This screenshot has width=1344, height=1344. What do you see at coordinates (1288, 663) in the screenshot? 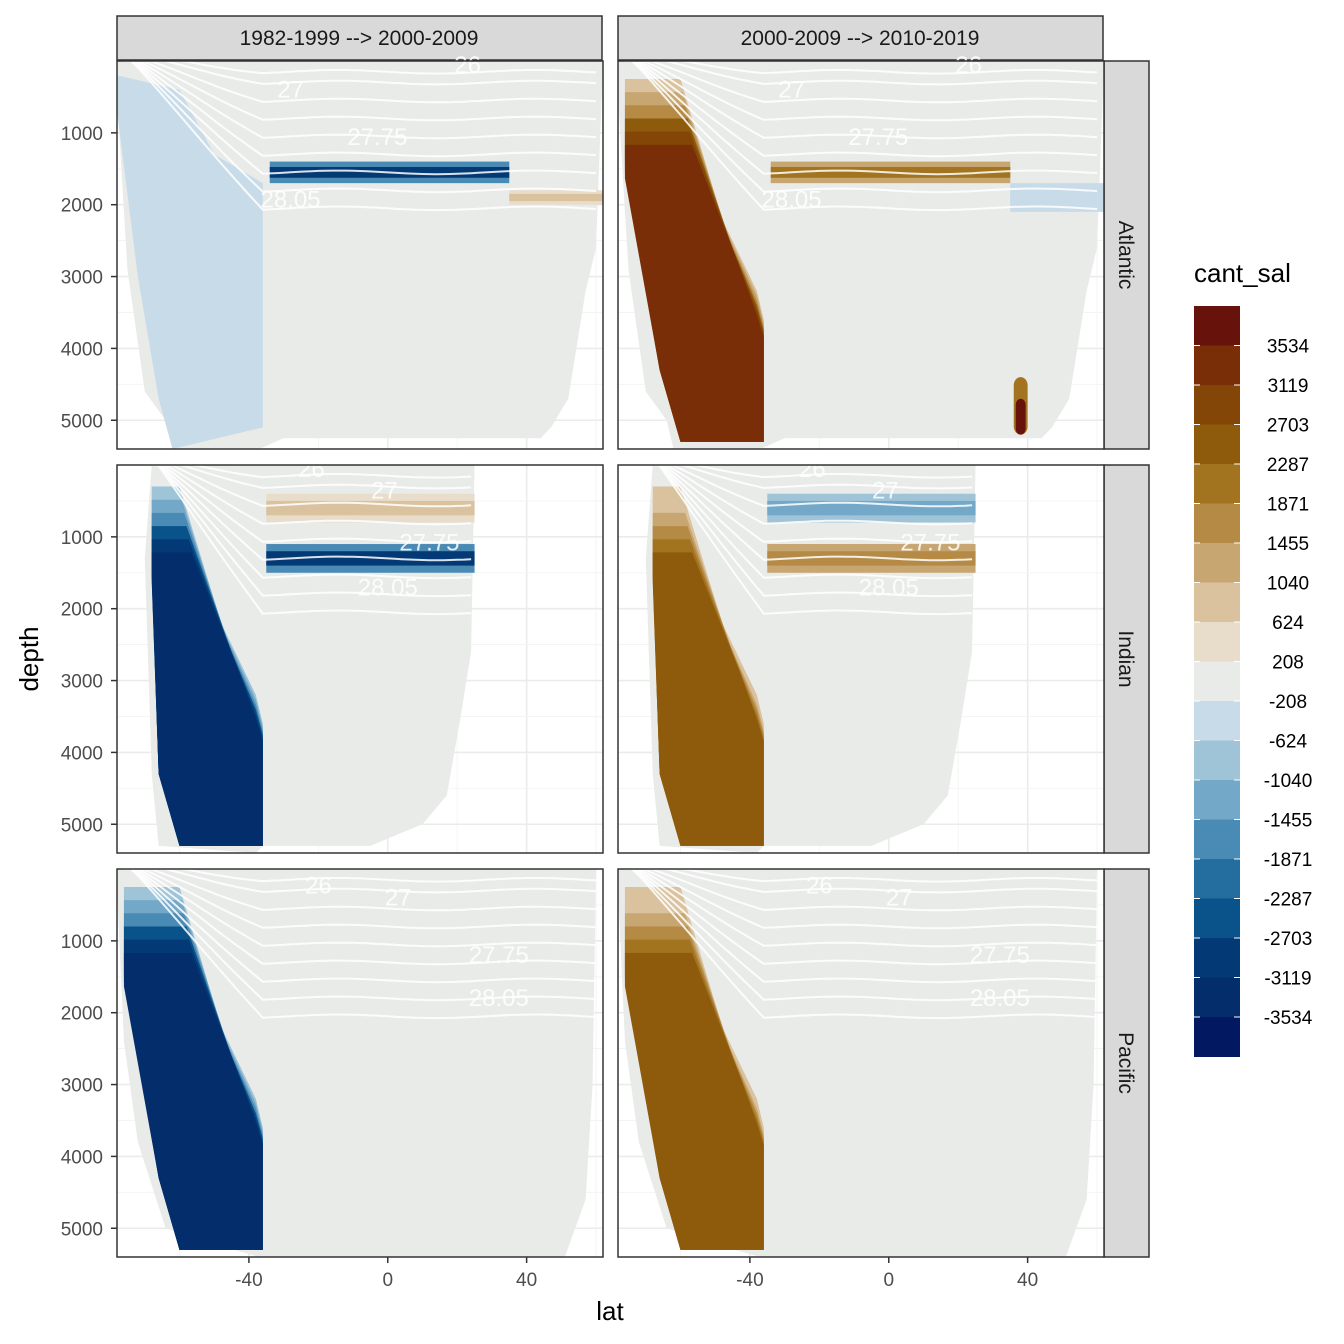
I see `legend-label: 208` at bounding box center [1288, 663].